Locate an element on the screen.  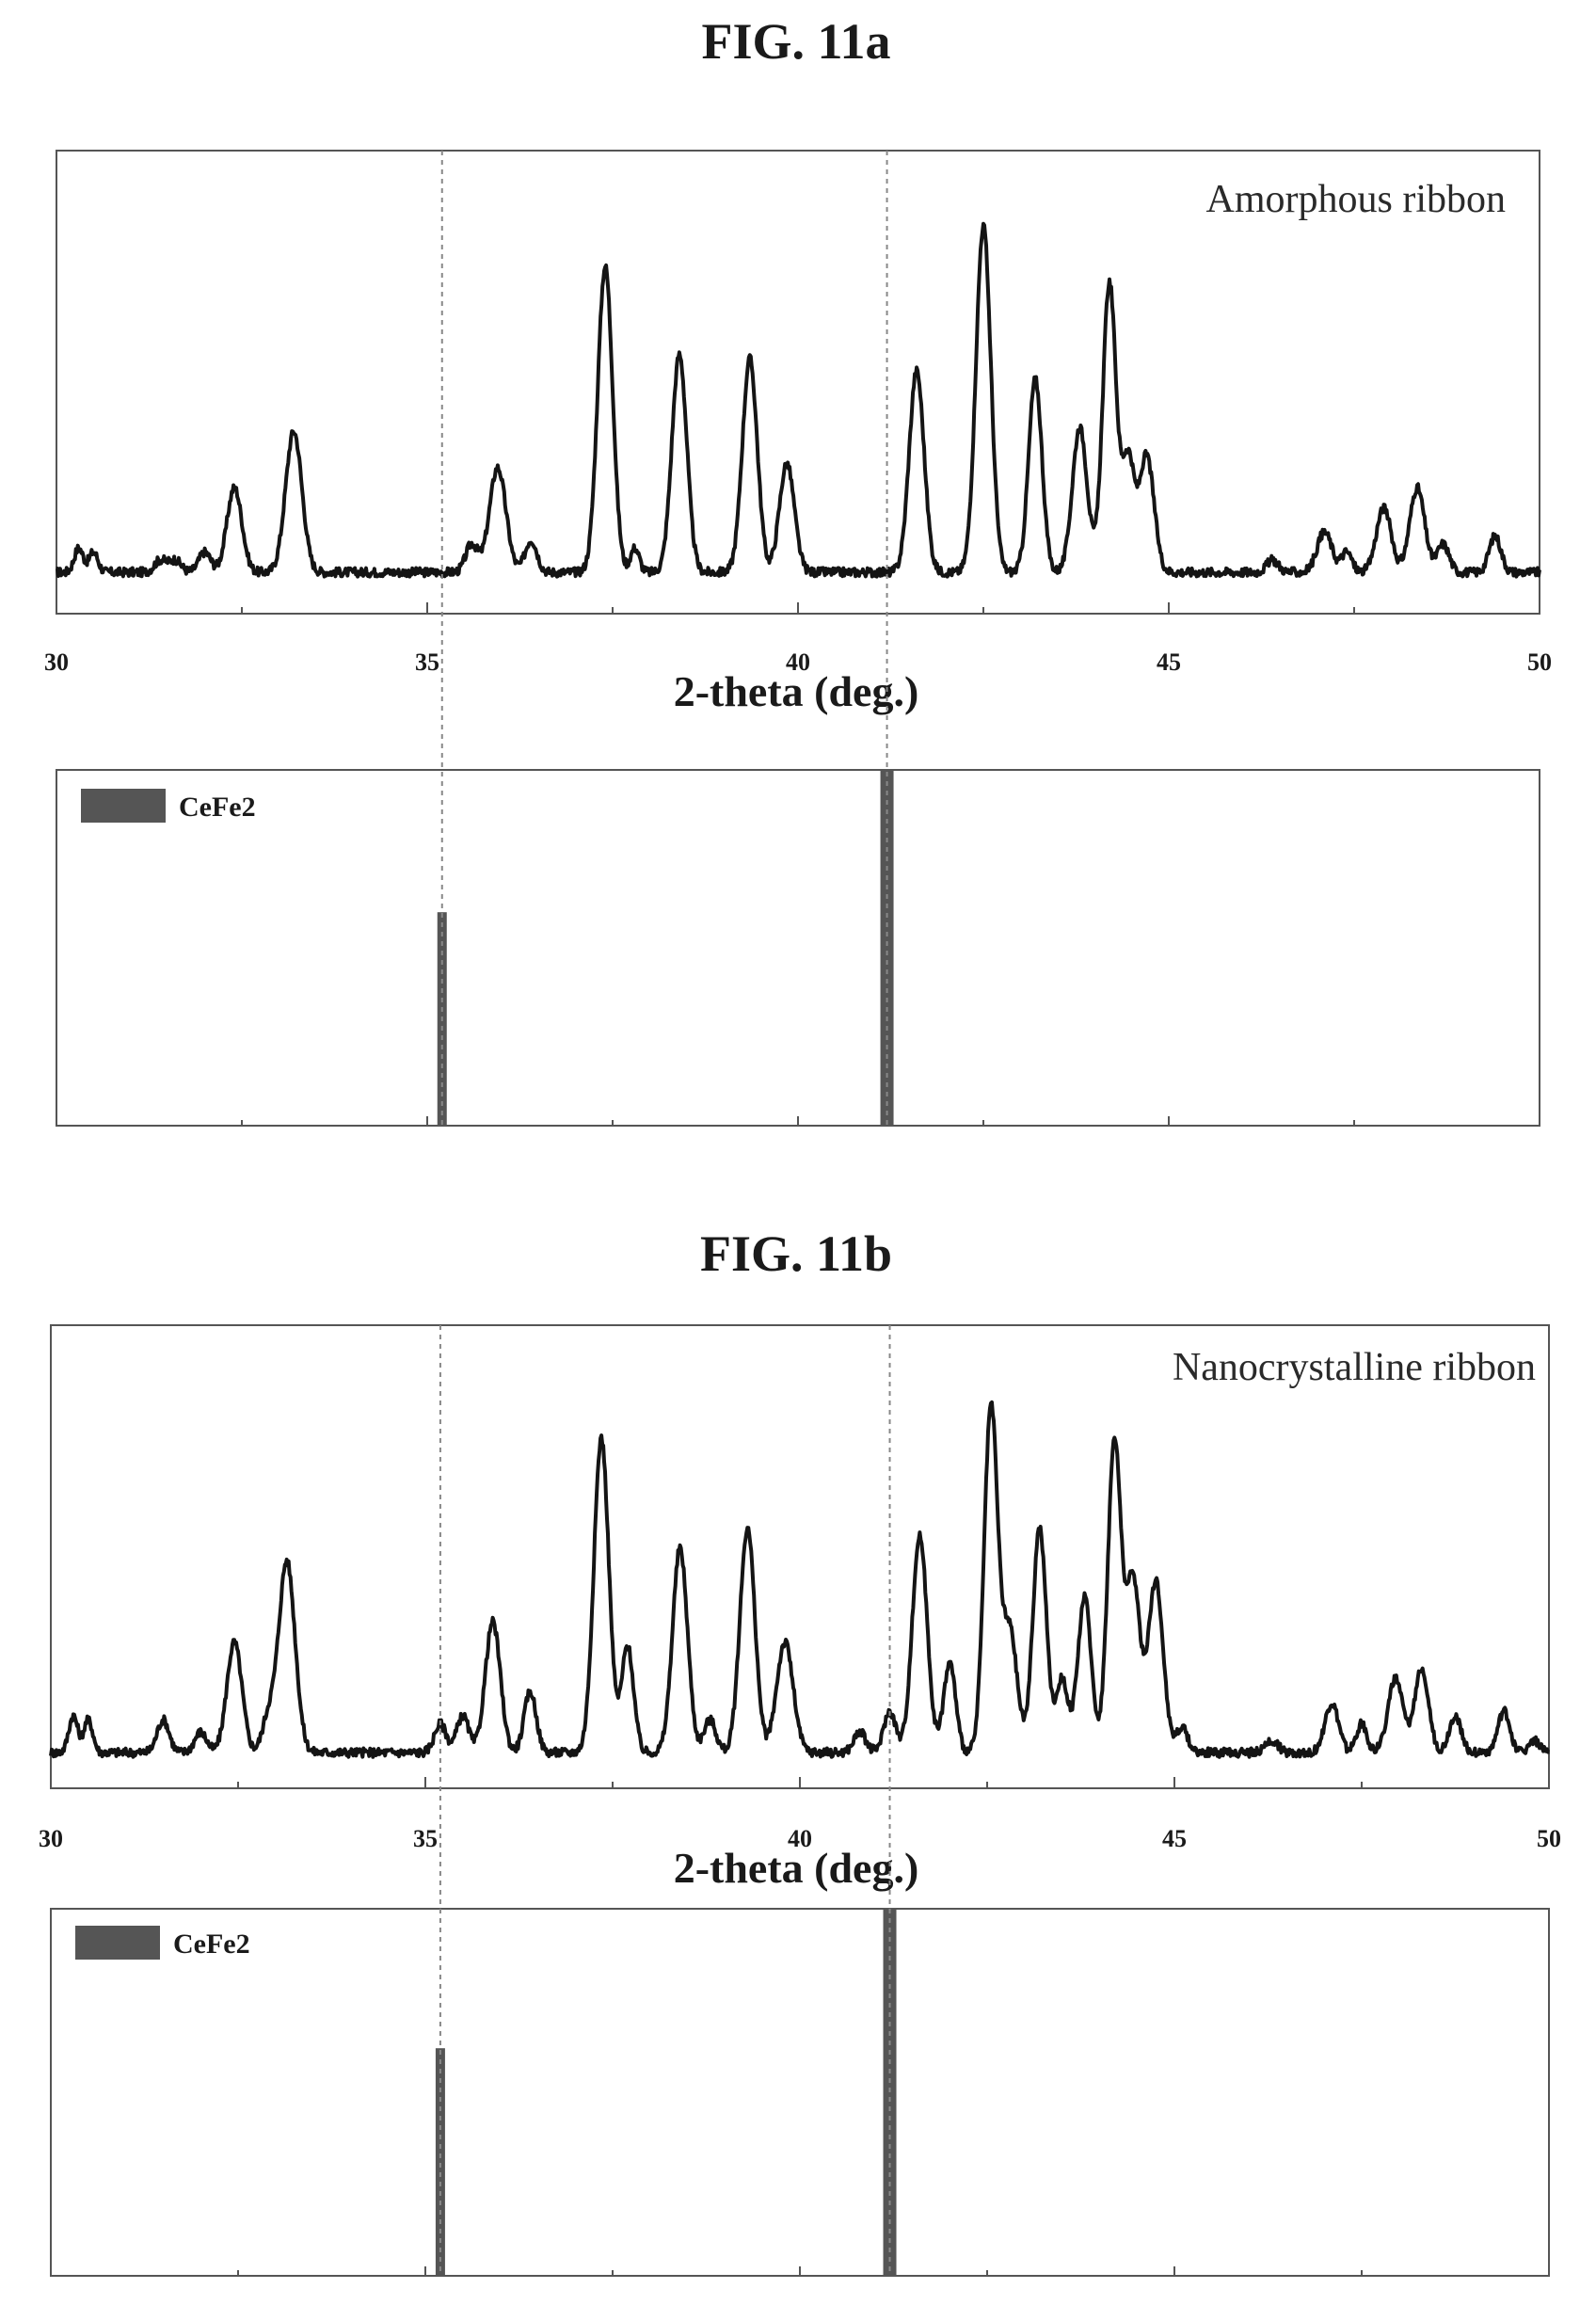
x-tick-label-40: 40 is located at coordinates (798, 662).